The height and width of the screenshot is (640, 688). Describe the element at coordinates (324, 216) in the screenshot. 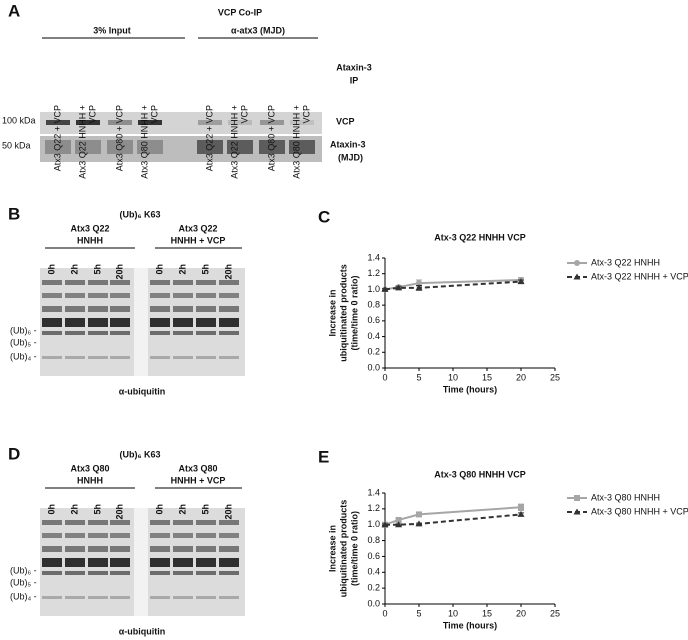

I see `panel-label: C` at that location.